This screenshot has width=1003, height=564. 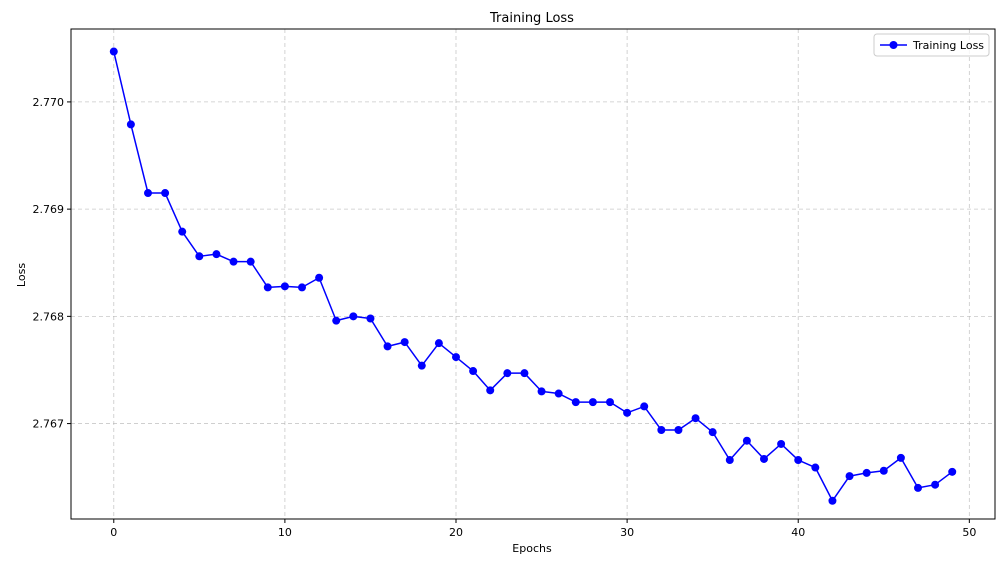 I want to click on legend: Training Loss, so click(x=931, y=45).